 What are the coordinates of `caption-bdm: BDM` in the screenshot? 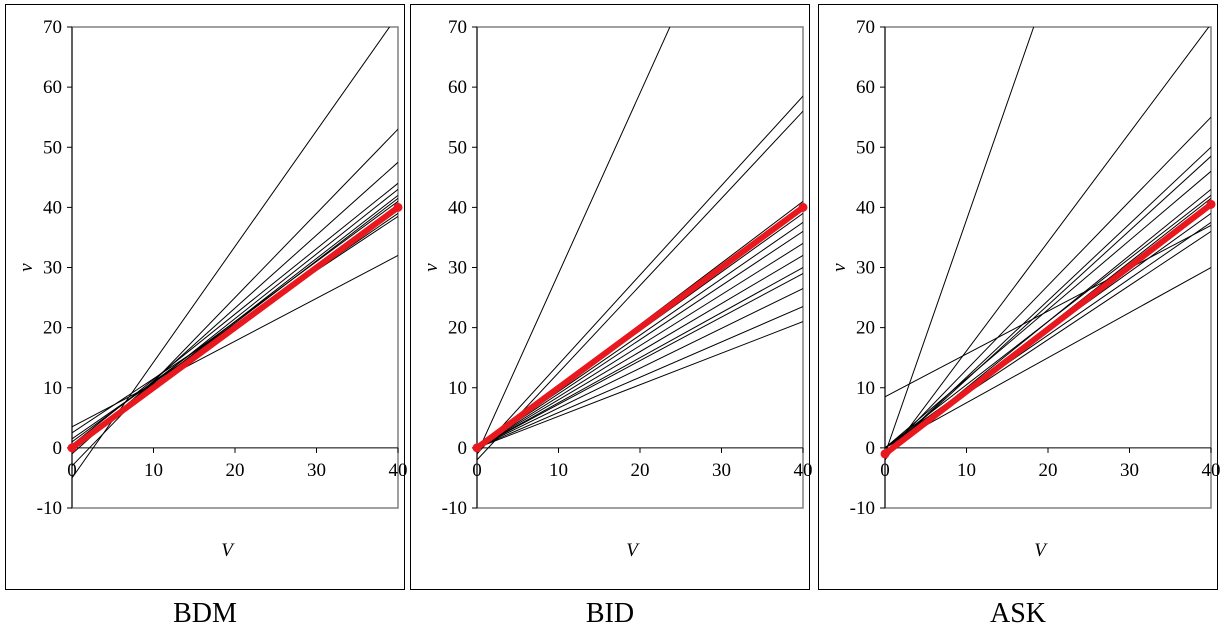 It's located at (205, 613).